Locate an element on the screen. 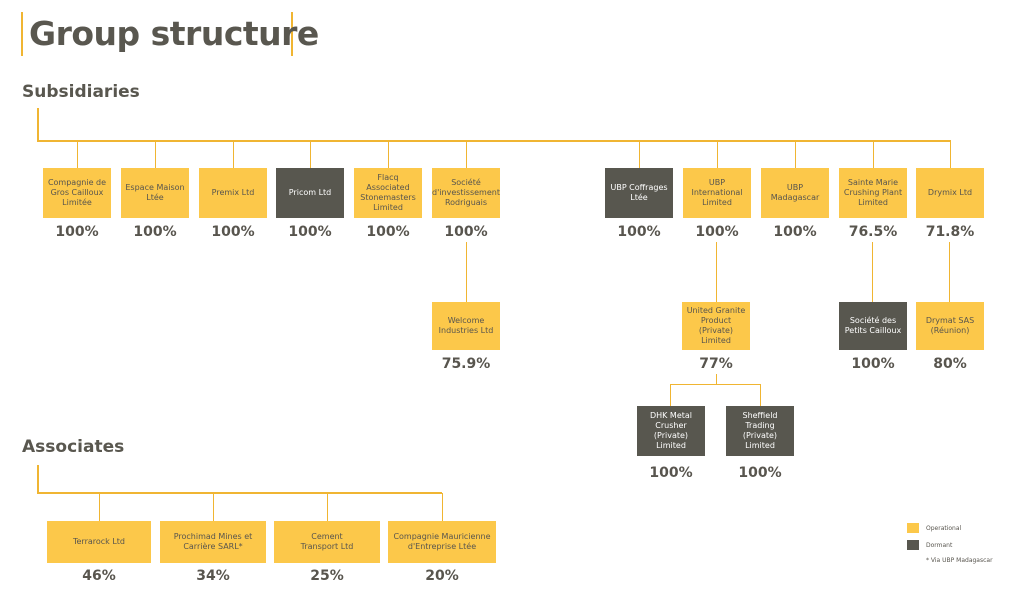  third-level-entity-box: Sheffield Trading (Private) Limited is located at coordinates (760, 431).